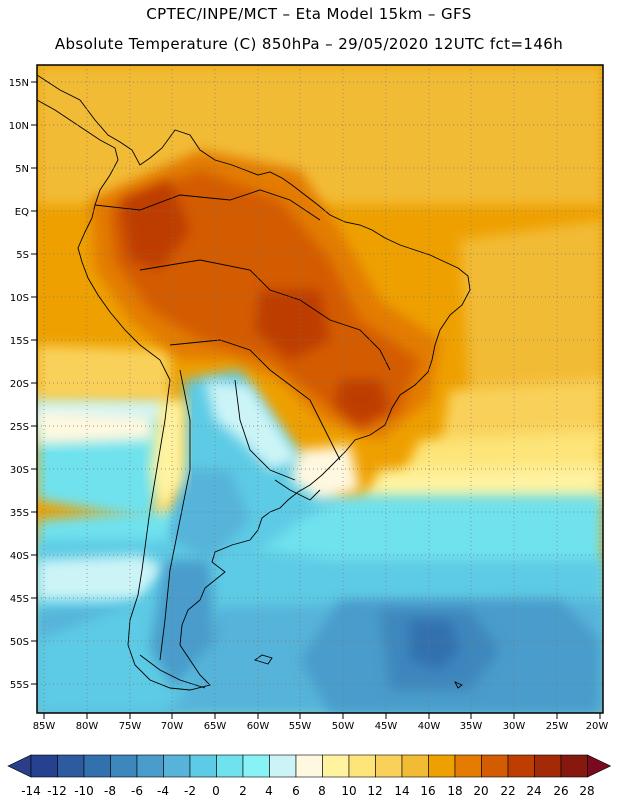  What do you see at coordinates (19, 599) in the screenshot?
I see `lat-label: 45S` at bounding box center [19, 599].